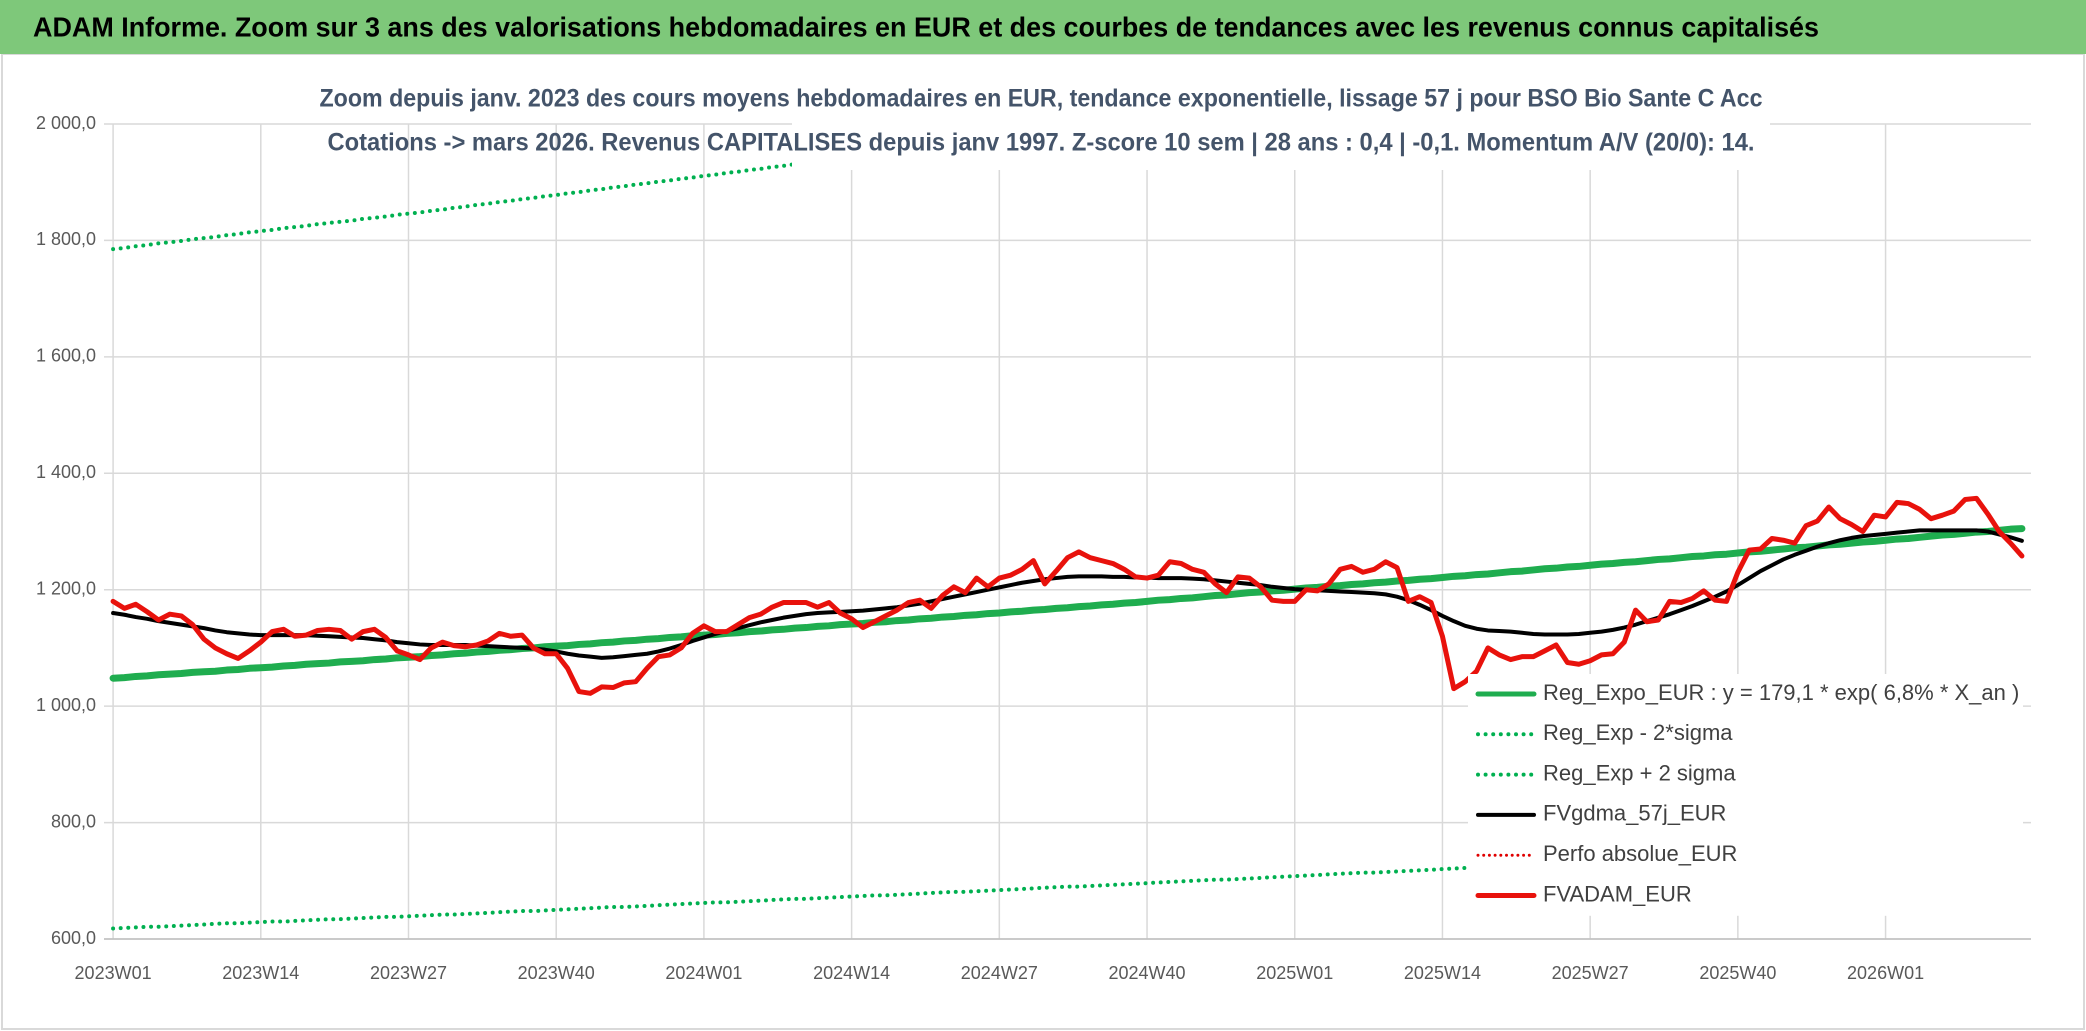  I want to click on y-tick-label: 1 600,0, so click(66, 356).